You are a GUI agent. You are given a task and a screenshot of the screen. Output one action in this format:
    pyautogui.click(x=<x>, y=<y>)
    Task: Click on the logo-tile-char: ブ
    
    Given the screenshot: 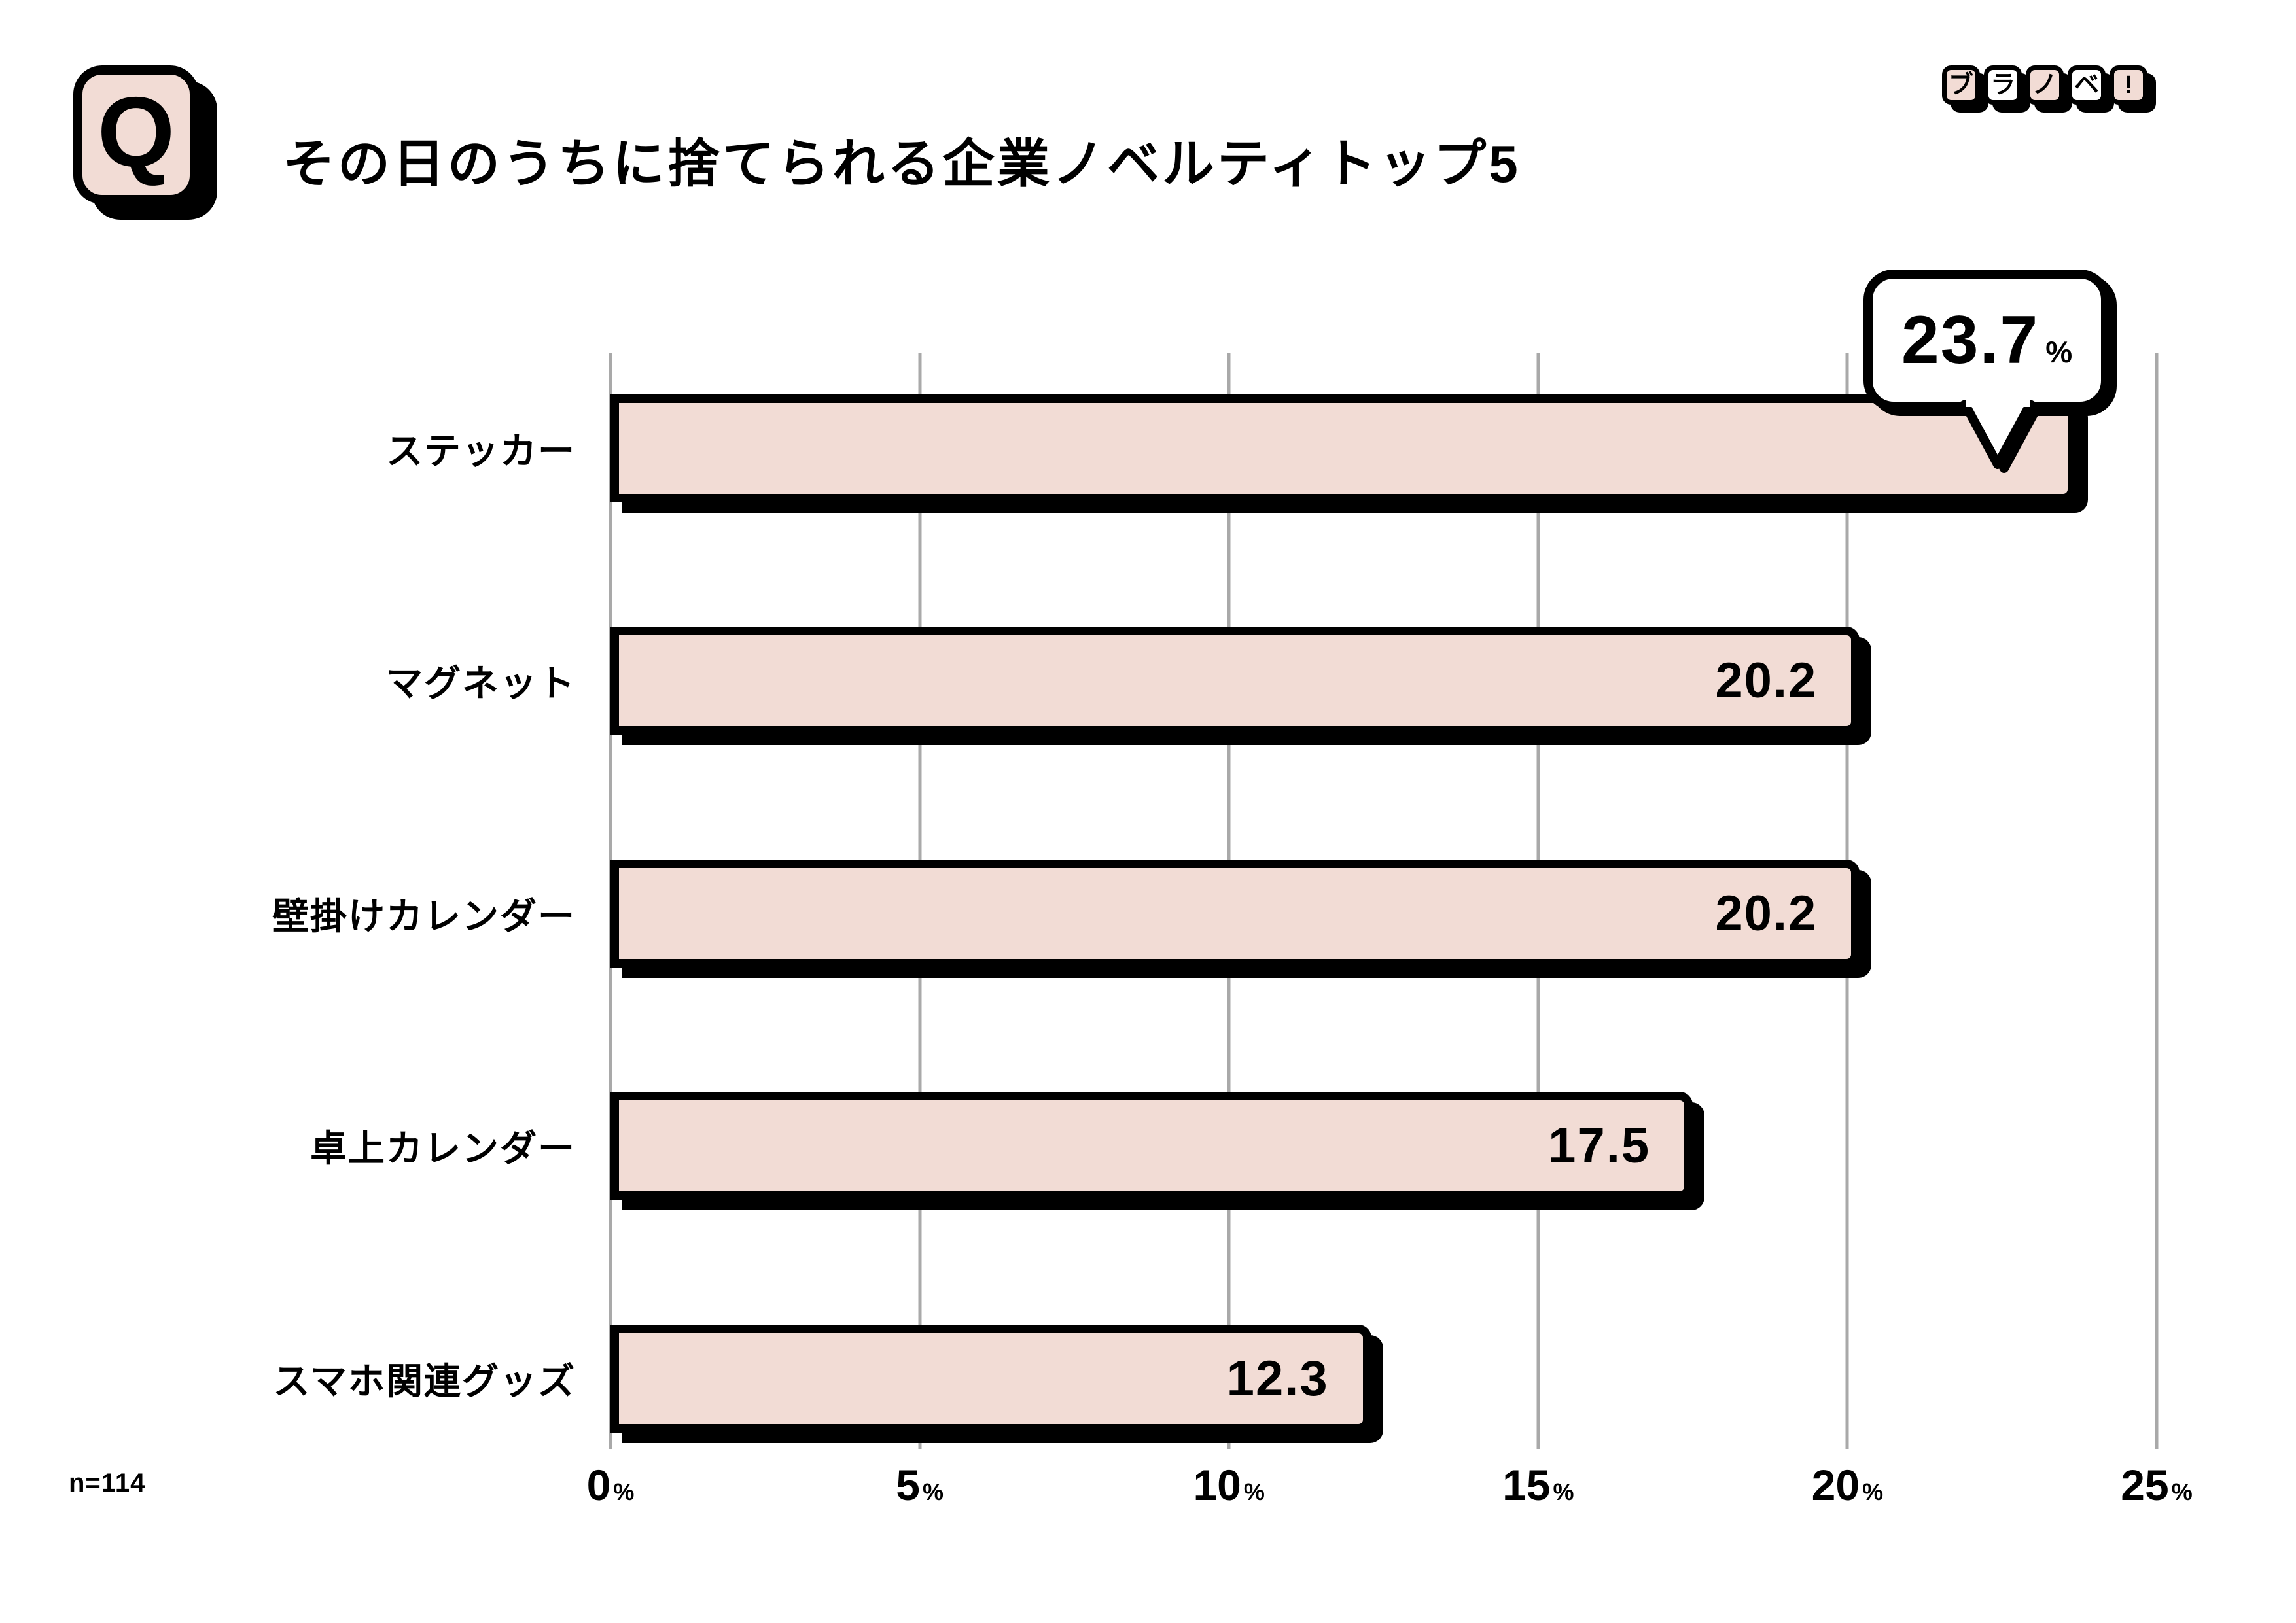 What is the action you would take?
    pyautogui.click(x=1960, y=85)
    